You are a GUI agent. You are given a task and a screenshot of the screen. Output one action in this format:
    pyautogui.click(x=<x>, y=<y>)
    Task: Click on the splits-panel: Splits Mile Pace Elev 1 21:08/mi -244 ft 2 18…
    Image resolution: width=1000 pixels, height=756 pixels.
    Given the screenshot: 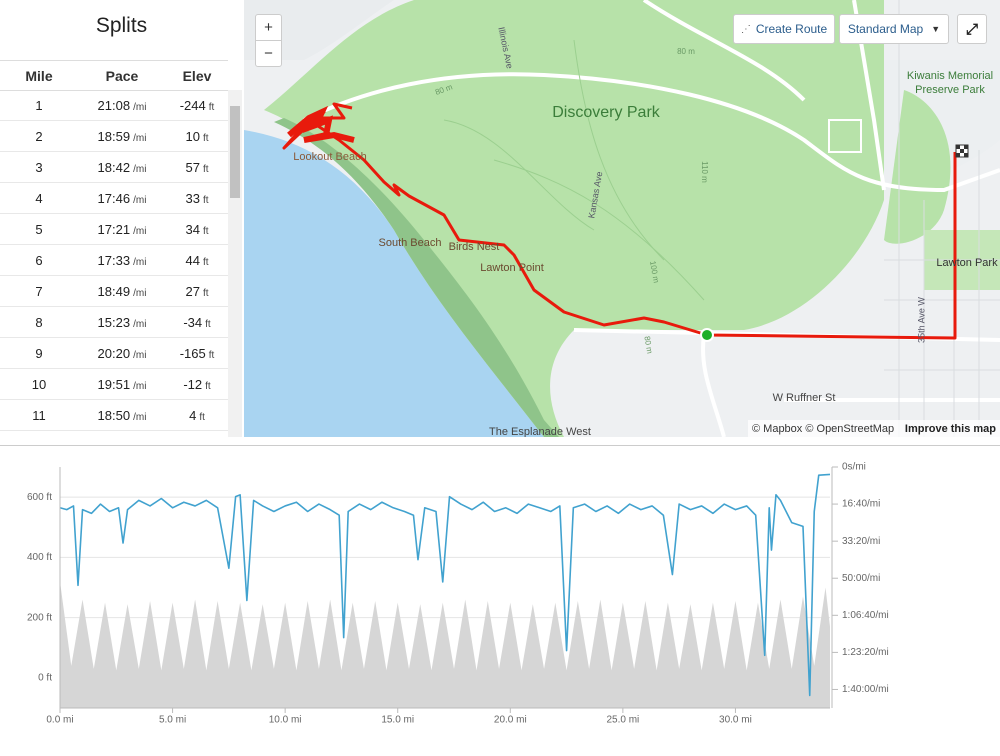 What is the action you would take?
    pyautogui.click(x=121, y=218)
    